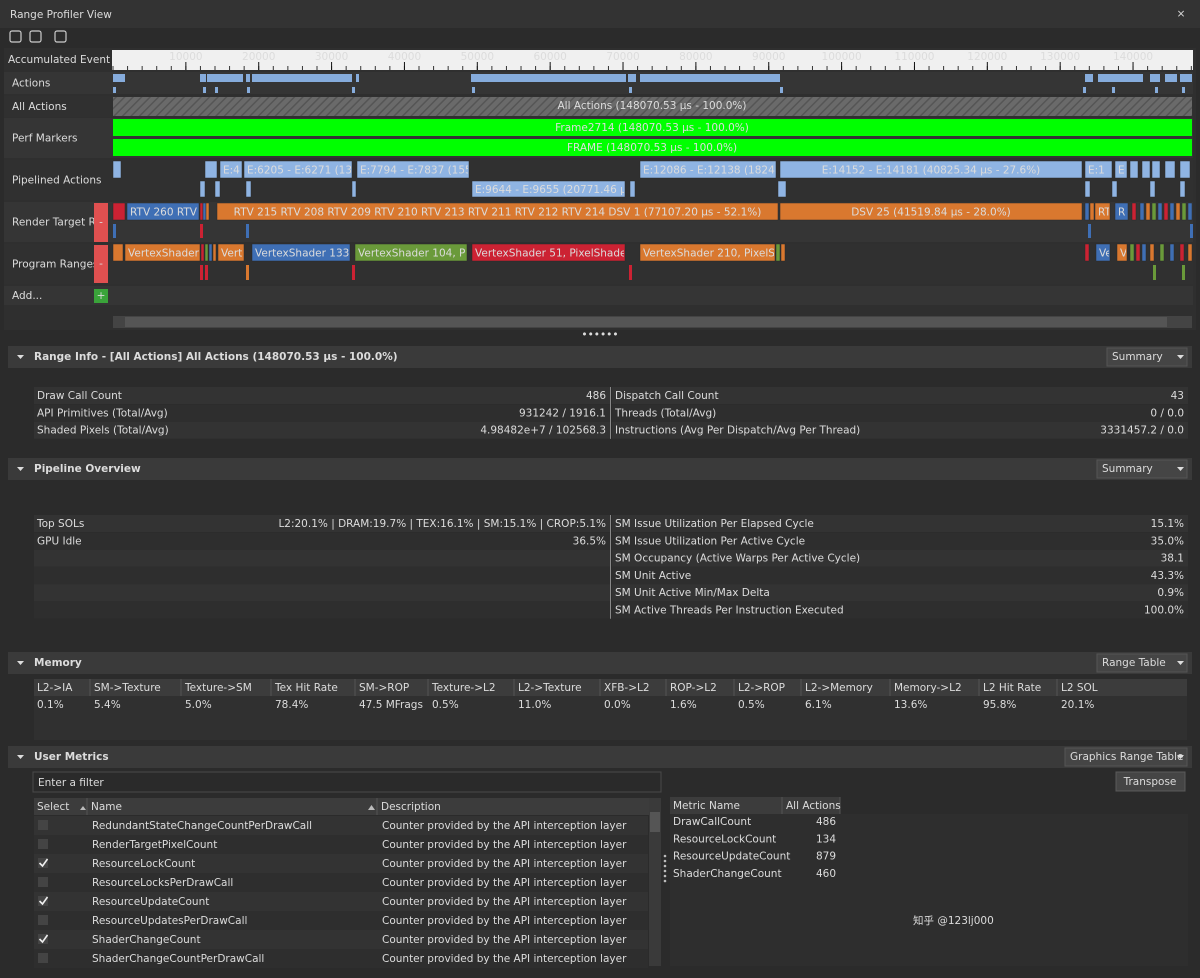 The image size is (1200, 978). Describe the element at coordinates (1121, 213) in the screenshot. I see `render-target-bar-label: R` at that location.